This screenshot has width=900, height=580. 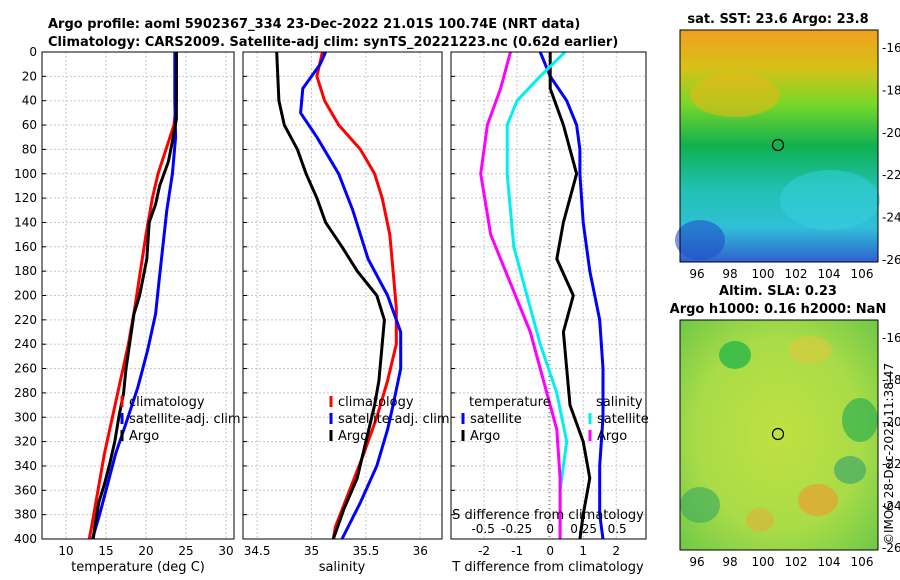 I want to click on s-tick-label: 0.25, so click(x=583, y=529).